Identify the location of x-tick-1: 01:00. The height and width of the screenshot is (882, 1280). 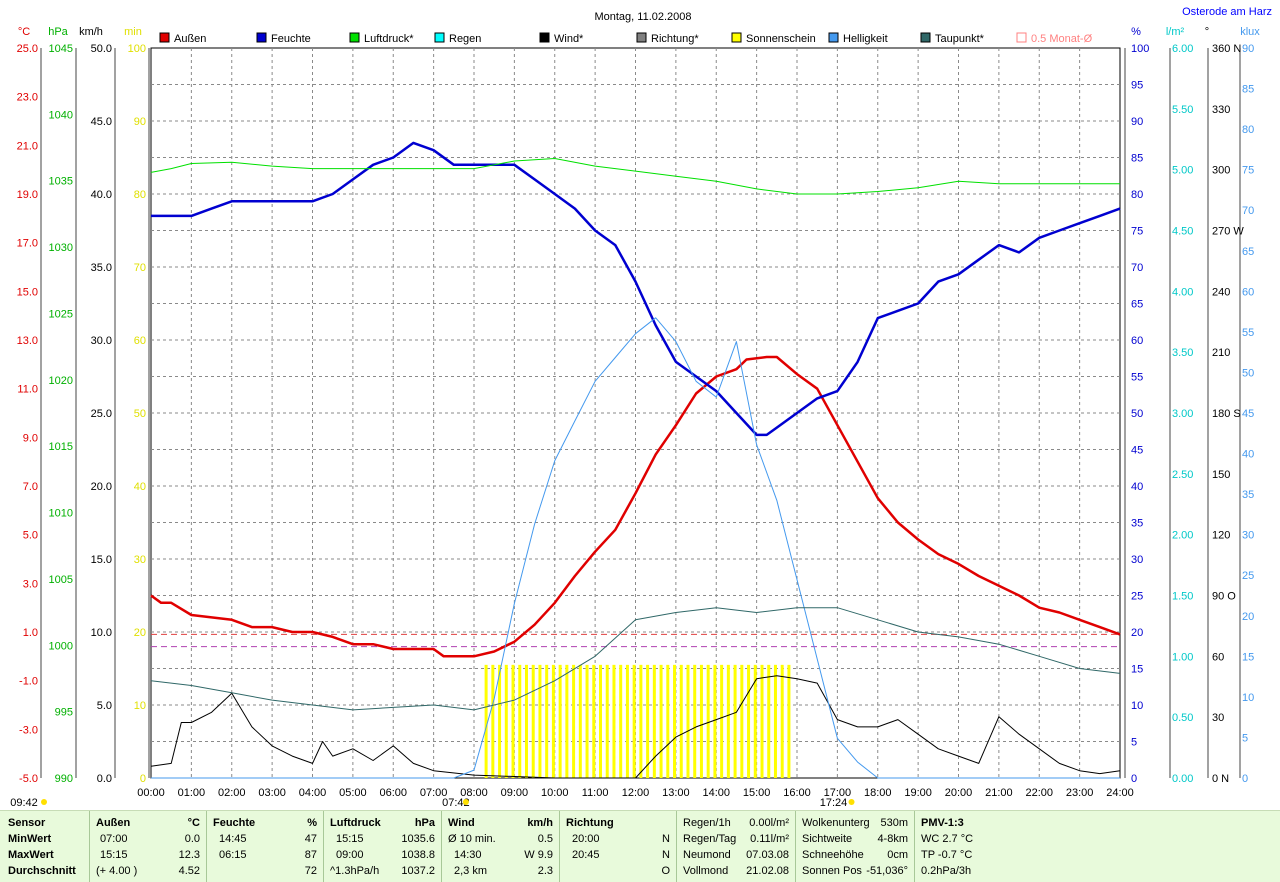
(192, 793).